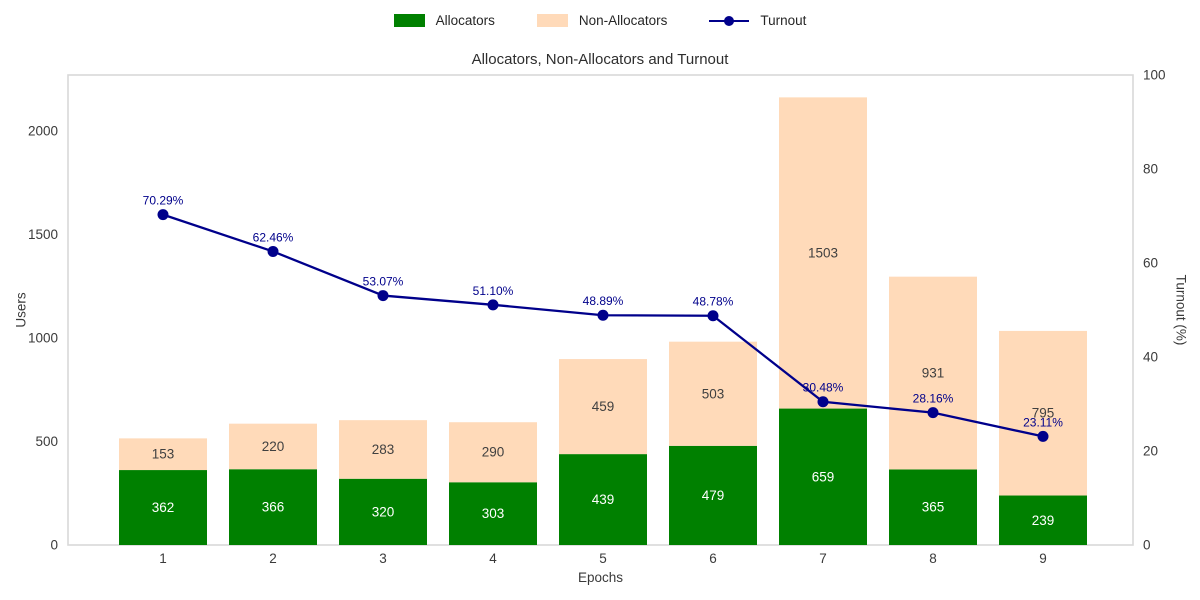 The height and width of the screenshot is (600, 1200). Describe the element at coordinates (729, 21) in the screenshot. I see `turnout-line-dot-icon` at that location.